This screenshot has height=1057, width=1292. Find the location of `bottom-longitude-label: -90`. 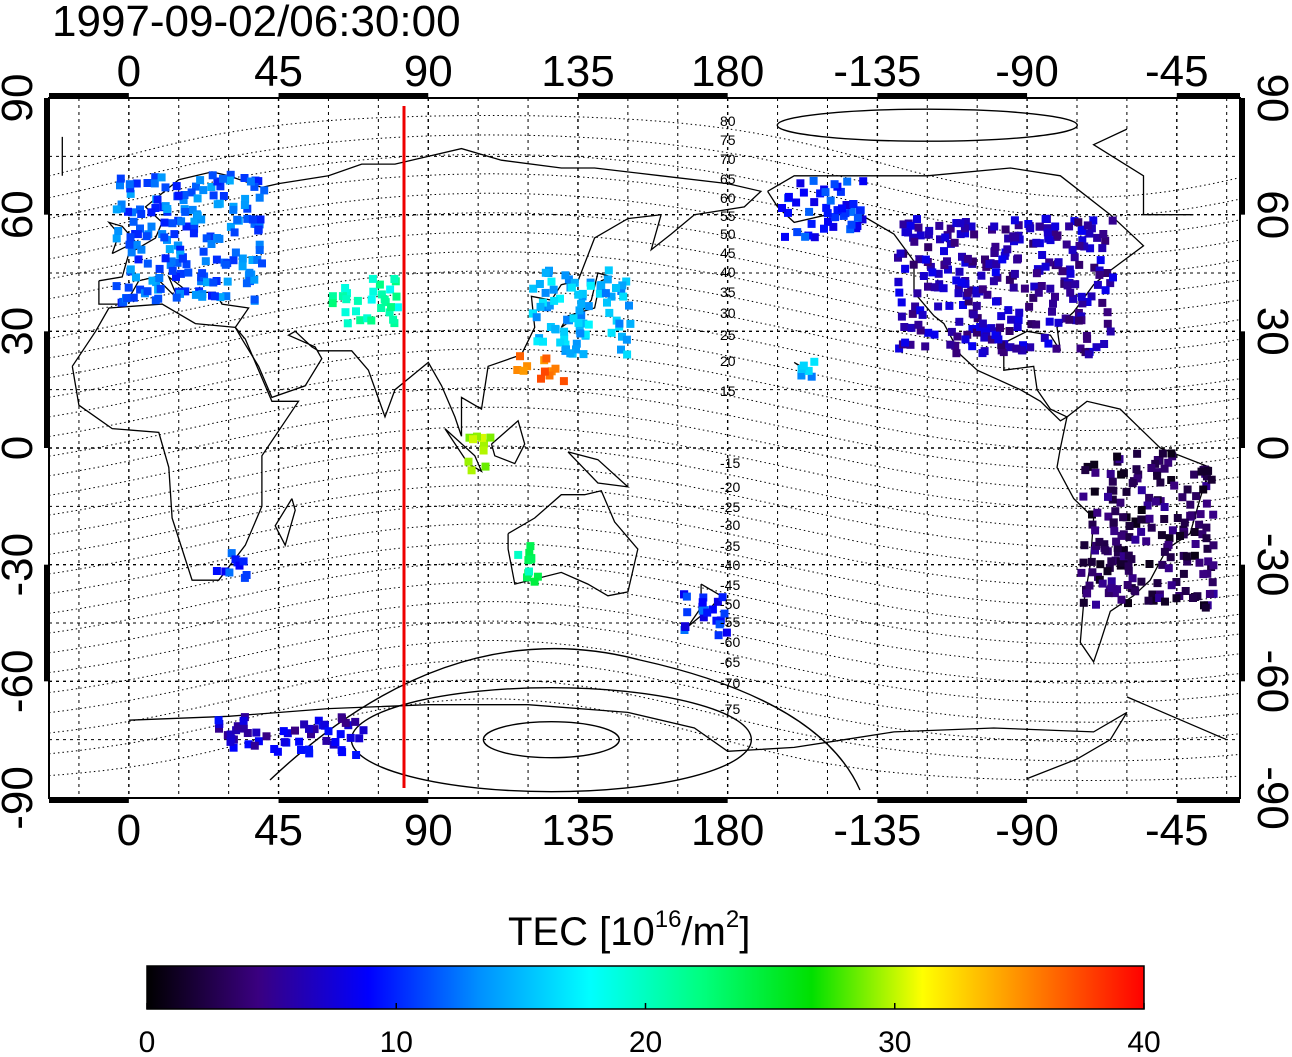

bottom-longitude-label: -90 is located at coordinates (1027, 830).